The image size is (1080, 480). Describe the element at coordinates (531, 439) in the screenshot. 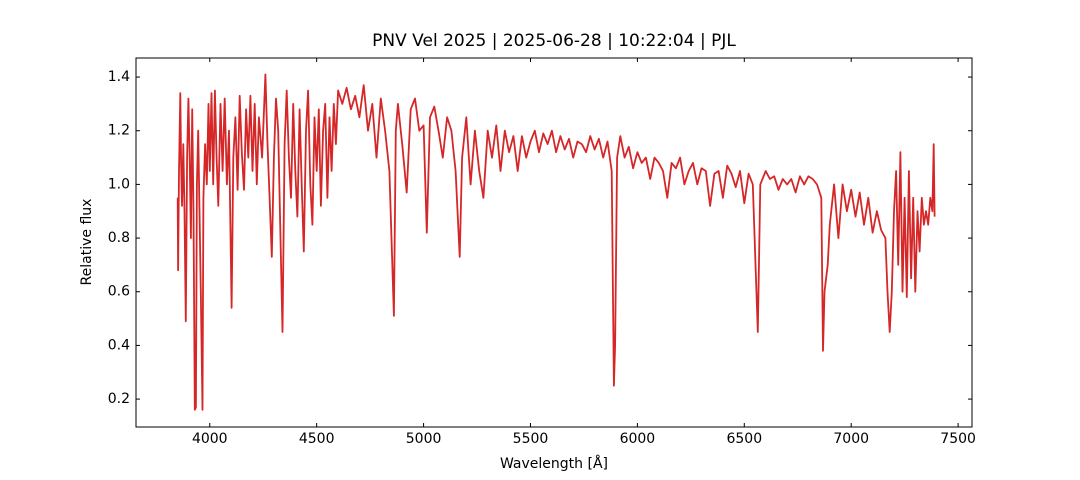

I see `x-tick-label: 5500` at that location.